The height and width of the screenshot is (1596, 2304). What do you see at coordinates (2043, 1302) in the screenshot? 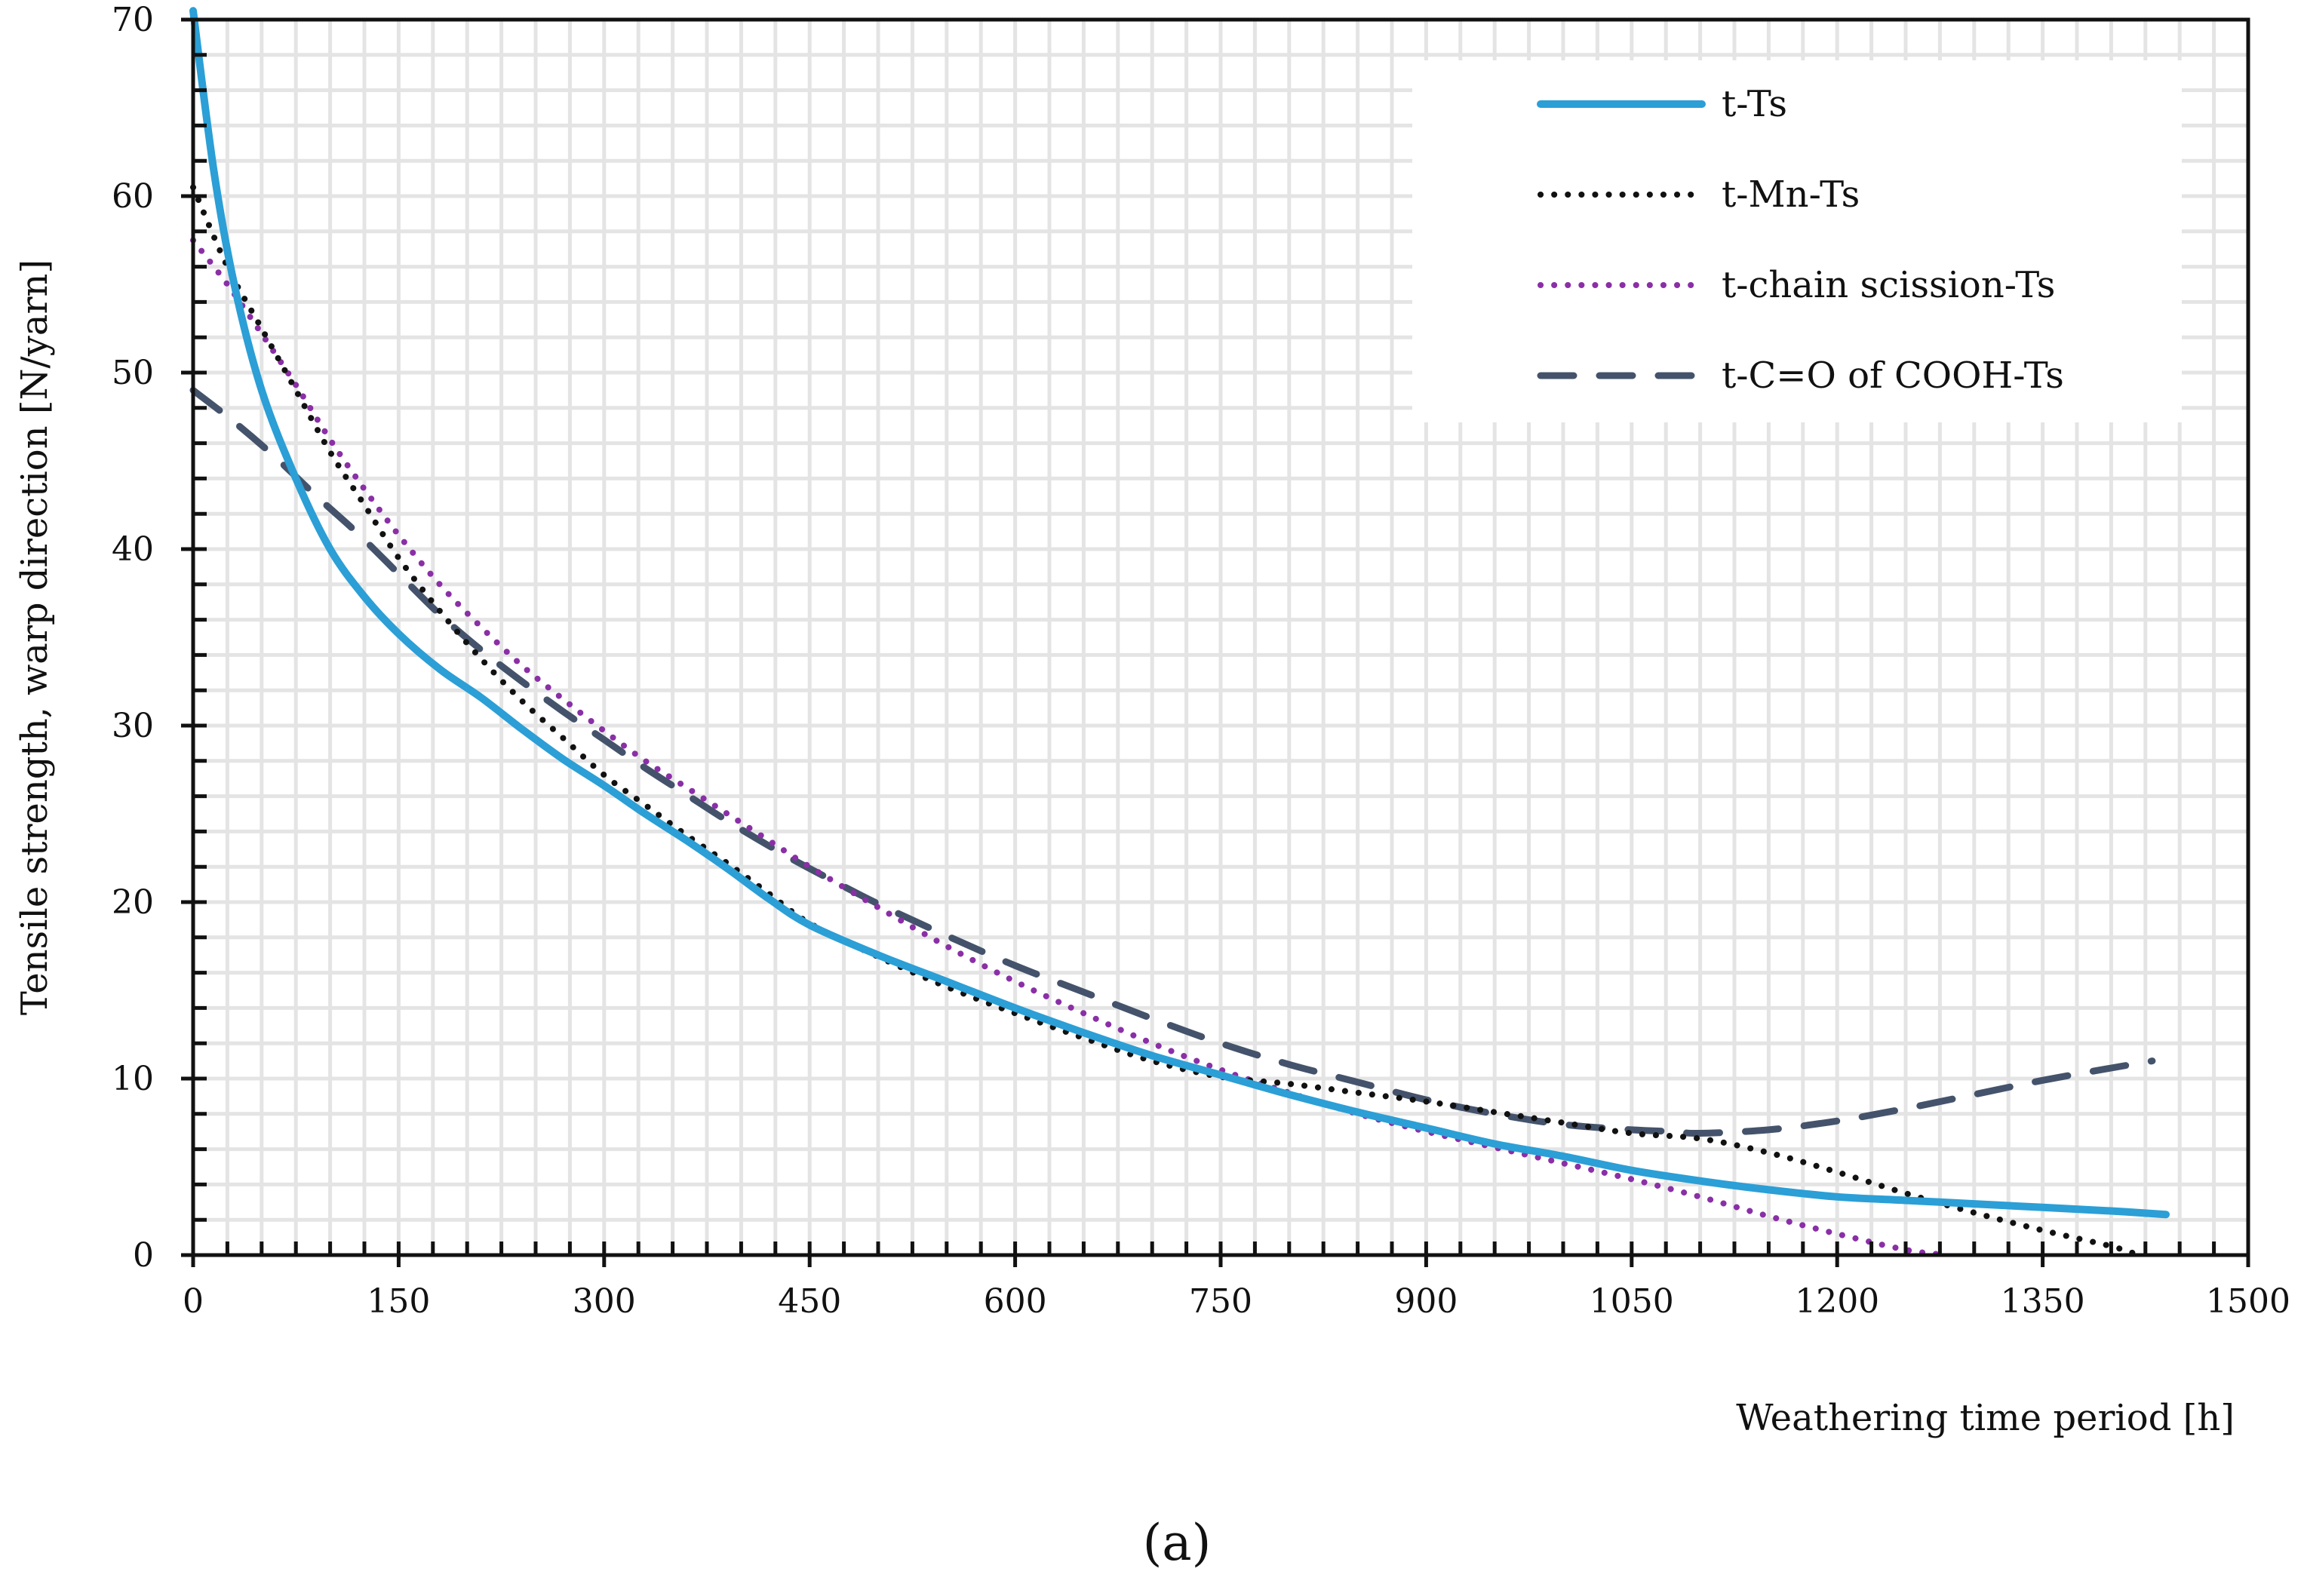
I see `x-tick-label: 1350` at bounding box center [2043, 1302].